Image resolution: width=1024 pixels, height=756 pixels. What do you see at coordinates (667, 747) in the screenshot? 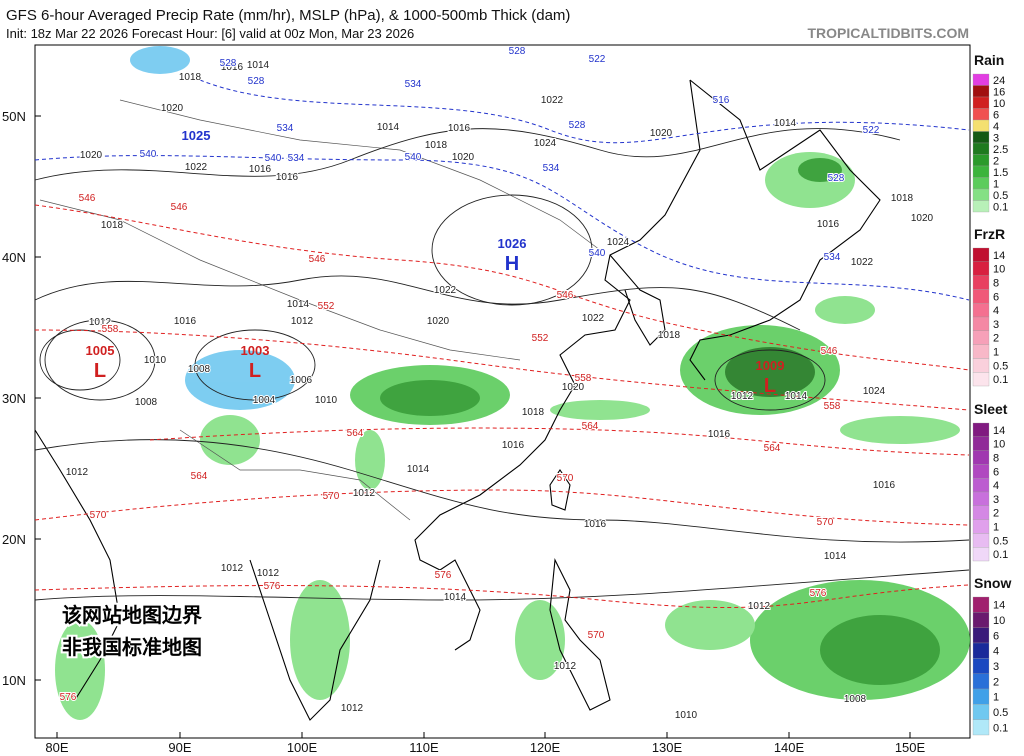
I see `lon-label: 130E` at bounding box center [667, 747].